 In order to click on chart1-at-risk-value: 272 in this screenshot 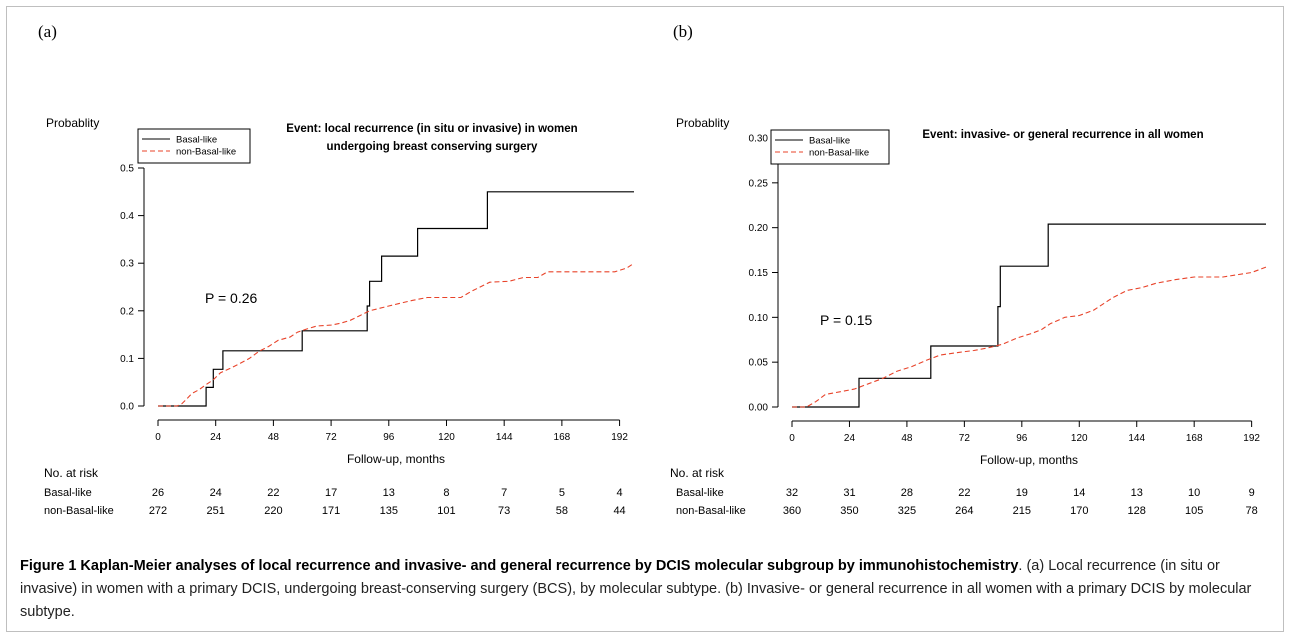, I will do `click(158, 511)`.